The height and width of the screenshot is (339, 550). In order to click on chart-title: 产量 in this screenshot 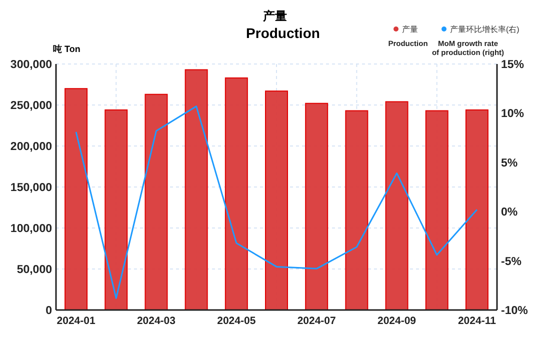, I will do `click(274, 16)`.